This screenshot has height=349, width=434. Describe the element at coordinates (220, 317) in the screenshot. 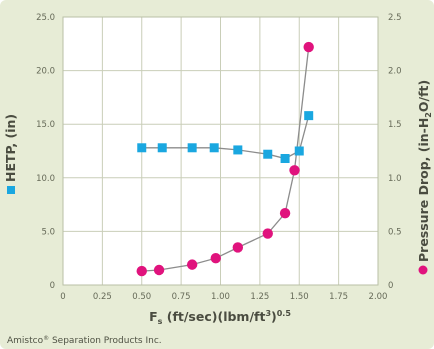

I see `x-axis-title: Fs (ft/sec)(lbm/ft3)0.5` at that location.